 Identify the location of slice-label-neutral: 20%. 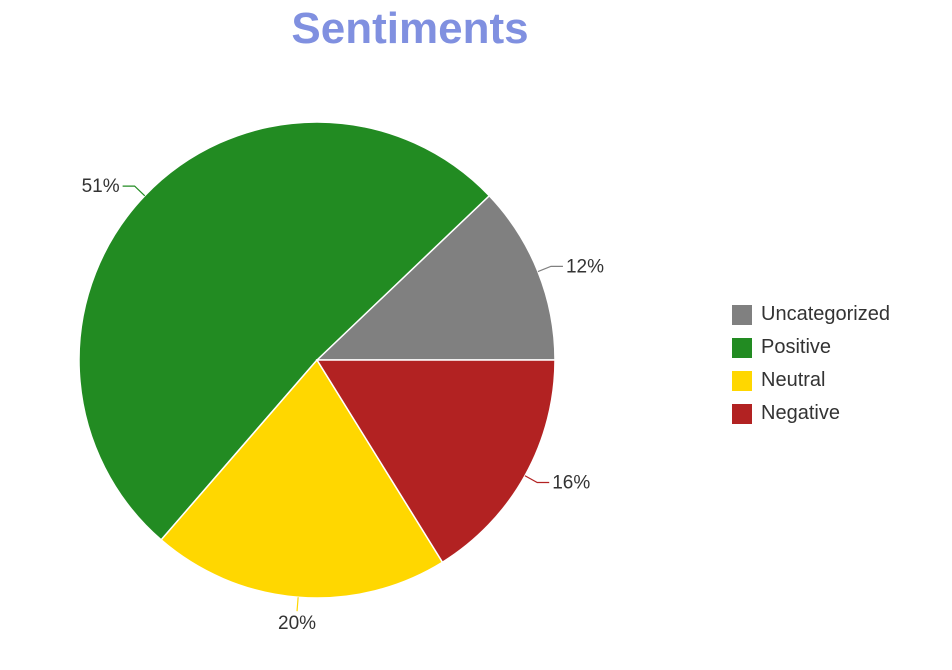
(297, 623).